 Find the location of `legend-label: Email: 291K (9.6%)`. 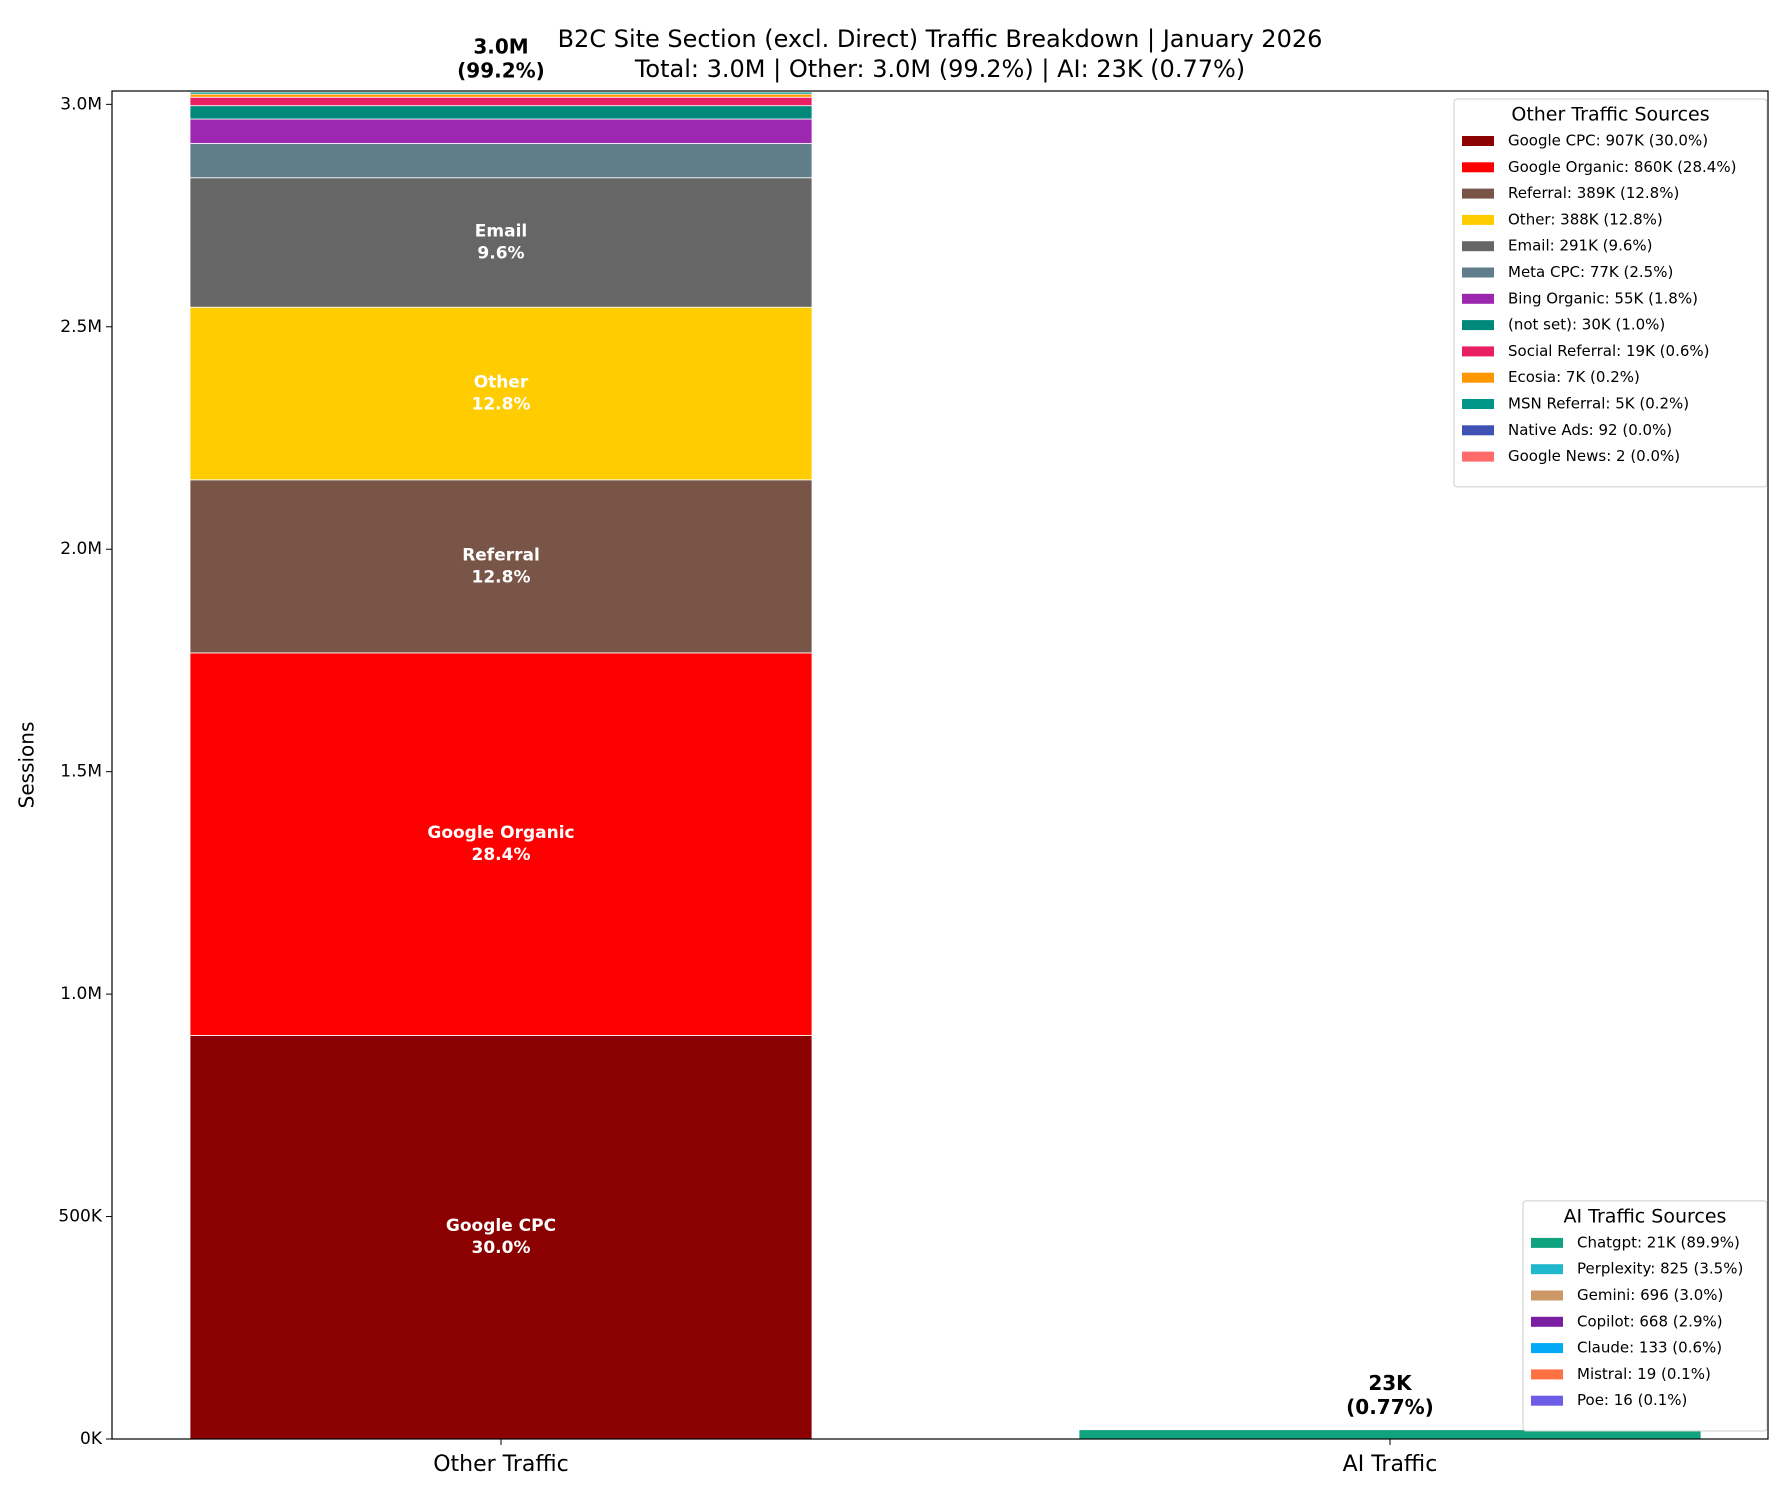

legend-label: Email: 291K (9.6%) is located at coordinates (1580, 246).